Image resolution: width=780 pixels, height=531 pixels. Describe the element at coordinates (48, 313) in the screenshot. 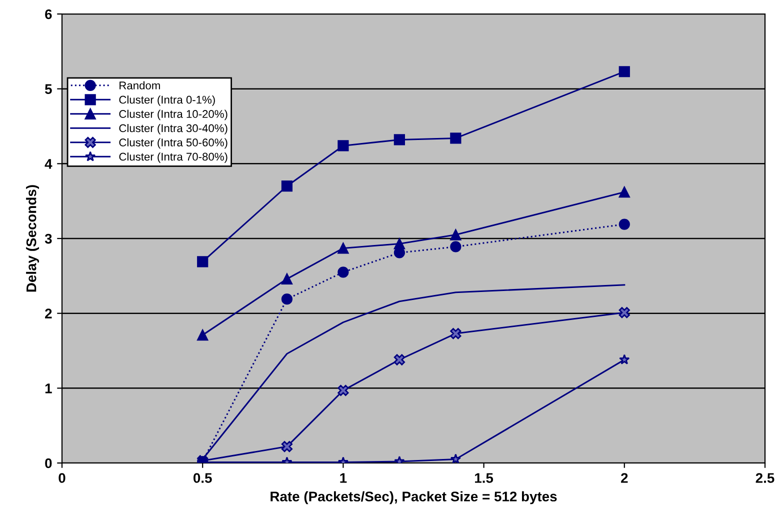

I see `y-tick-label: 2` at that location.